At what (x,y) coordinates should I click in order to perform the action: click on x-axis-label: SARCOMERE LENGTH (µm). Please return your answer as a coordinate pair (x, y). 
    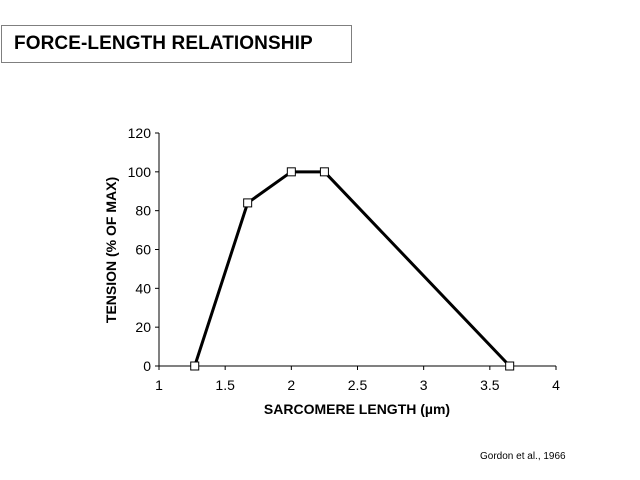
    Looking at the image, I should click on (357, 409).